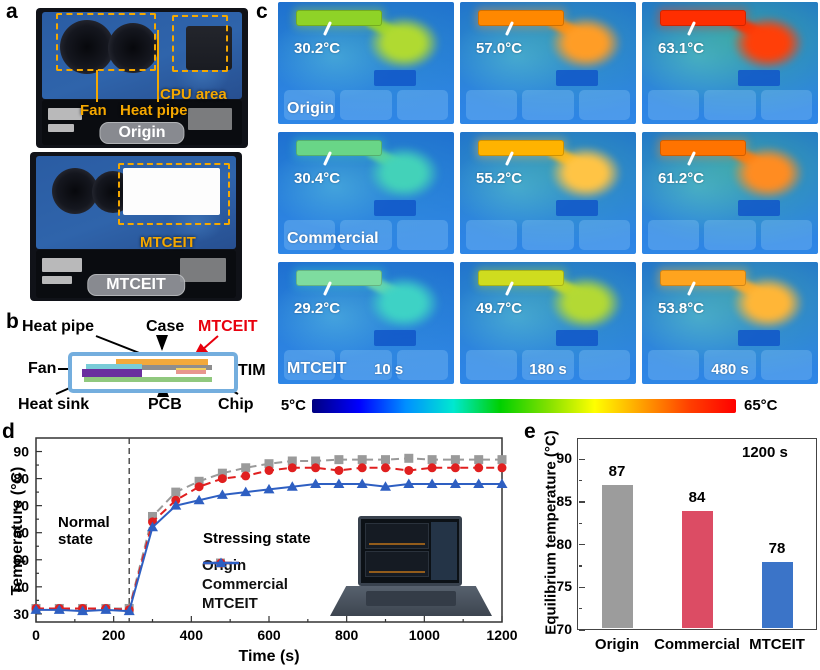 The width and height of the screenshot is (820, 670). I want to click on y-tick-label: 70, so click(564, 629).